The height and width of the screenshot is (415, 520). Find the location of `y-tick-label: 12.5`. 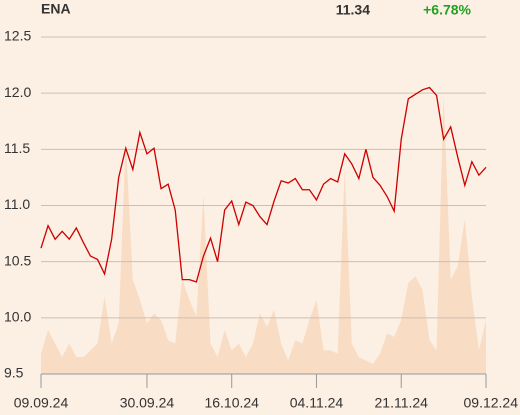

y-tick-label: 12.5 is located at coordinates (17, 36).